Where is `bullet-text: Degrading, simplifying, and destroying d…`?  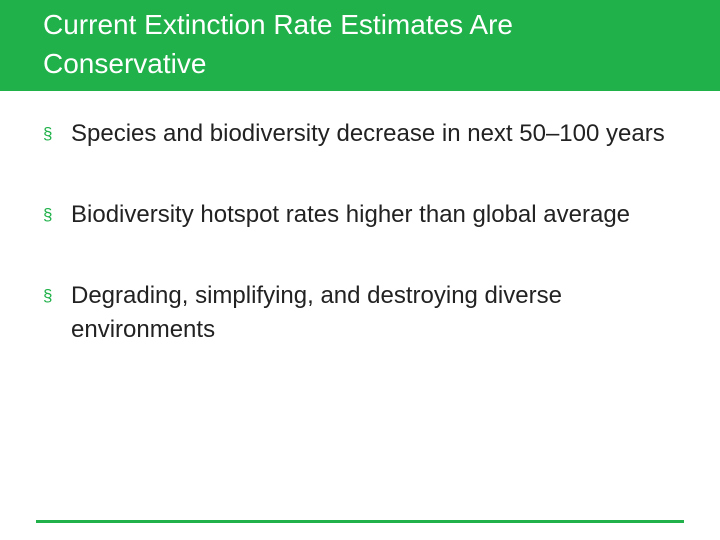 bullet-text: Degrading, simplifying, and destroying d… is located at coordinates (316, 312).